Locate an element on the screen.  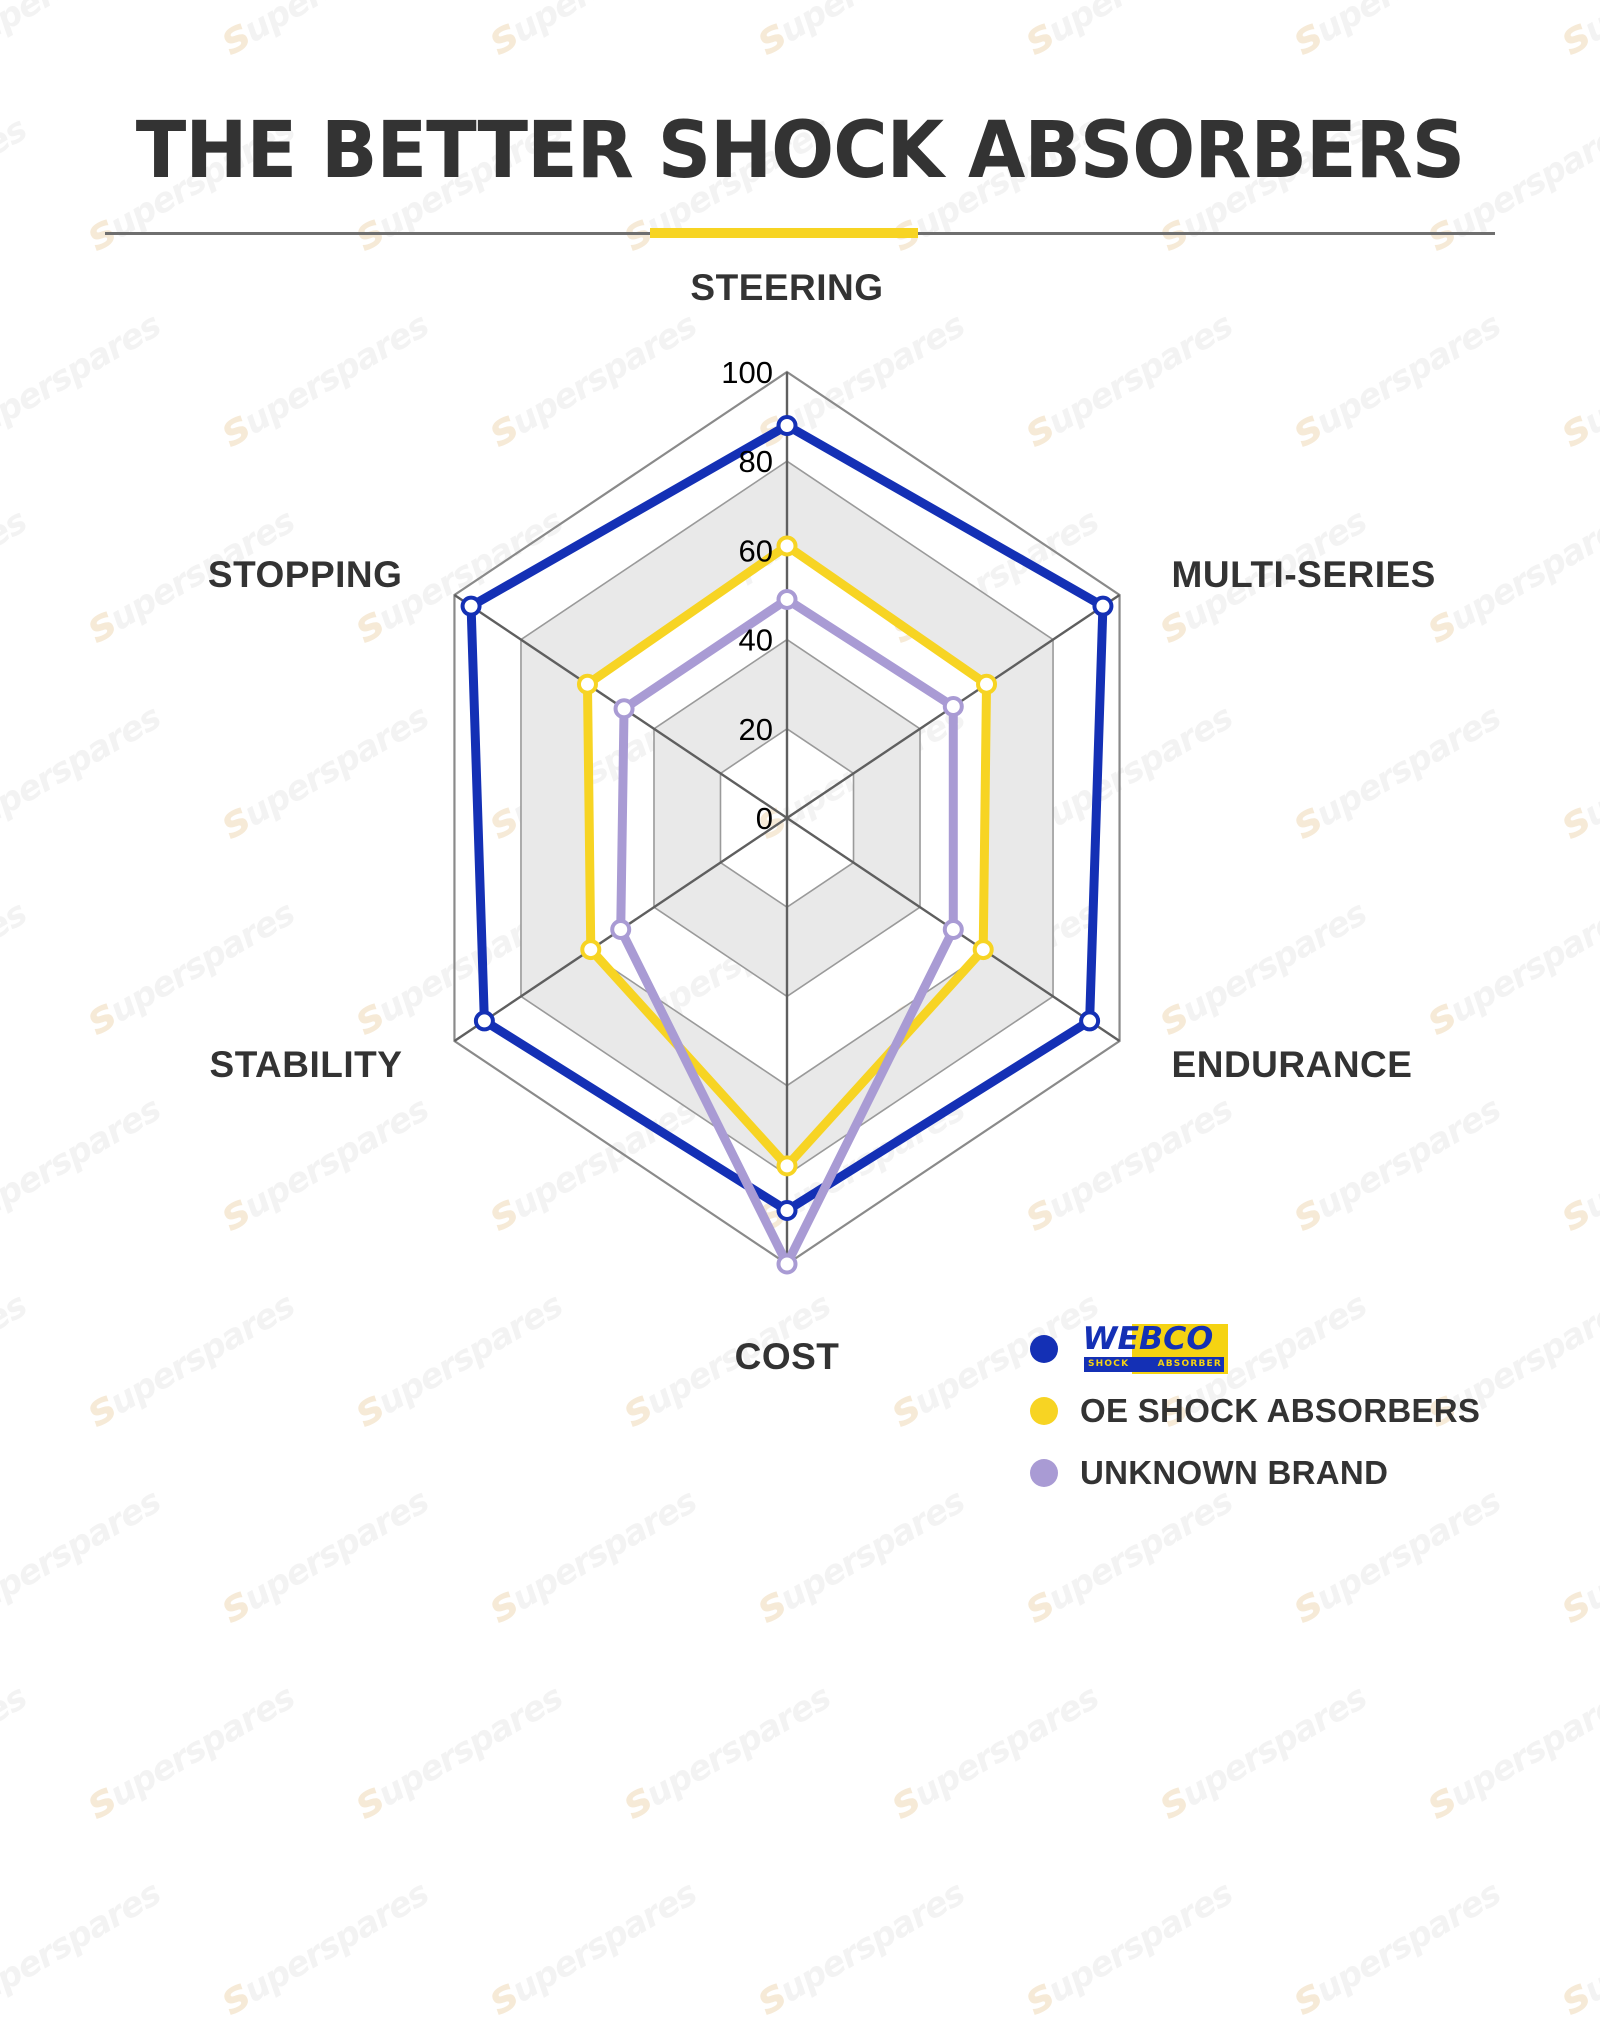
webco-logo-bar is located at coordinates (1154, 1364).